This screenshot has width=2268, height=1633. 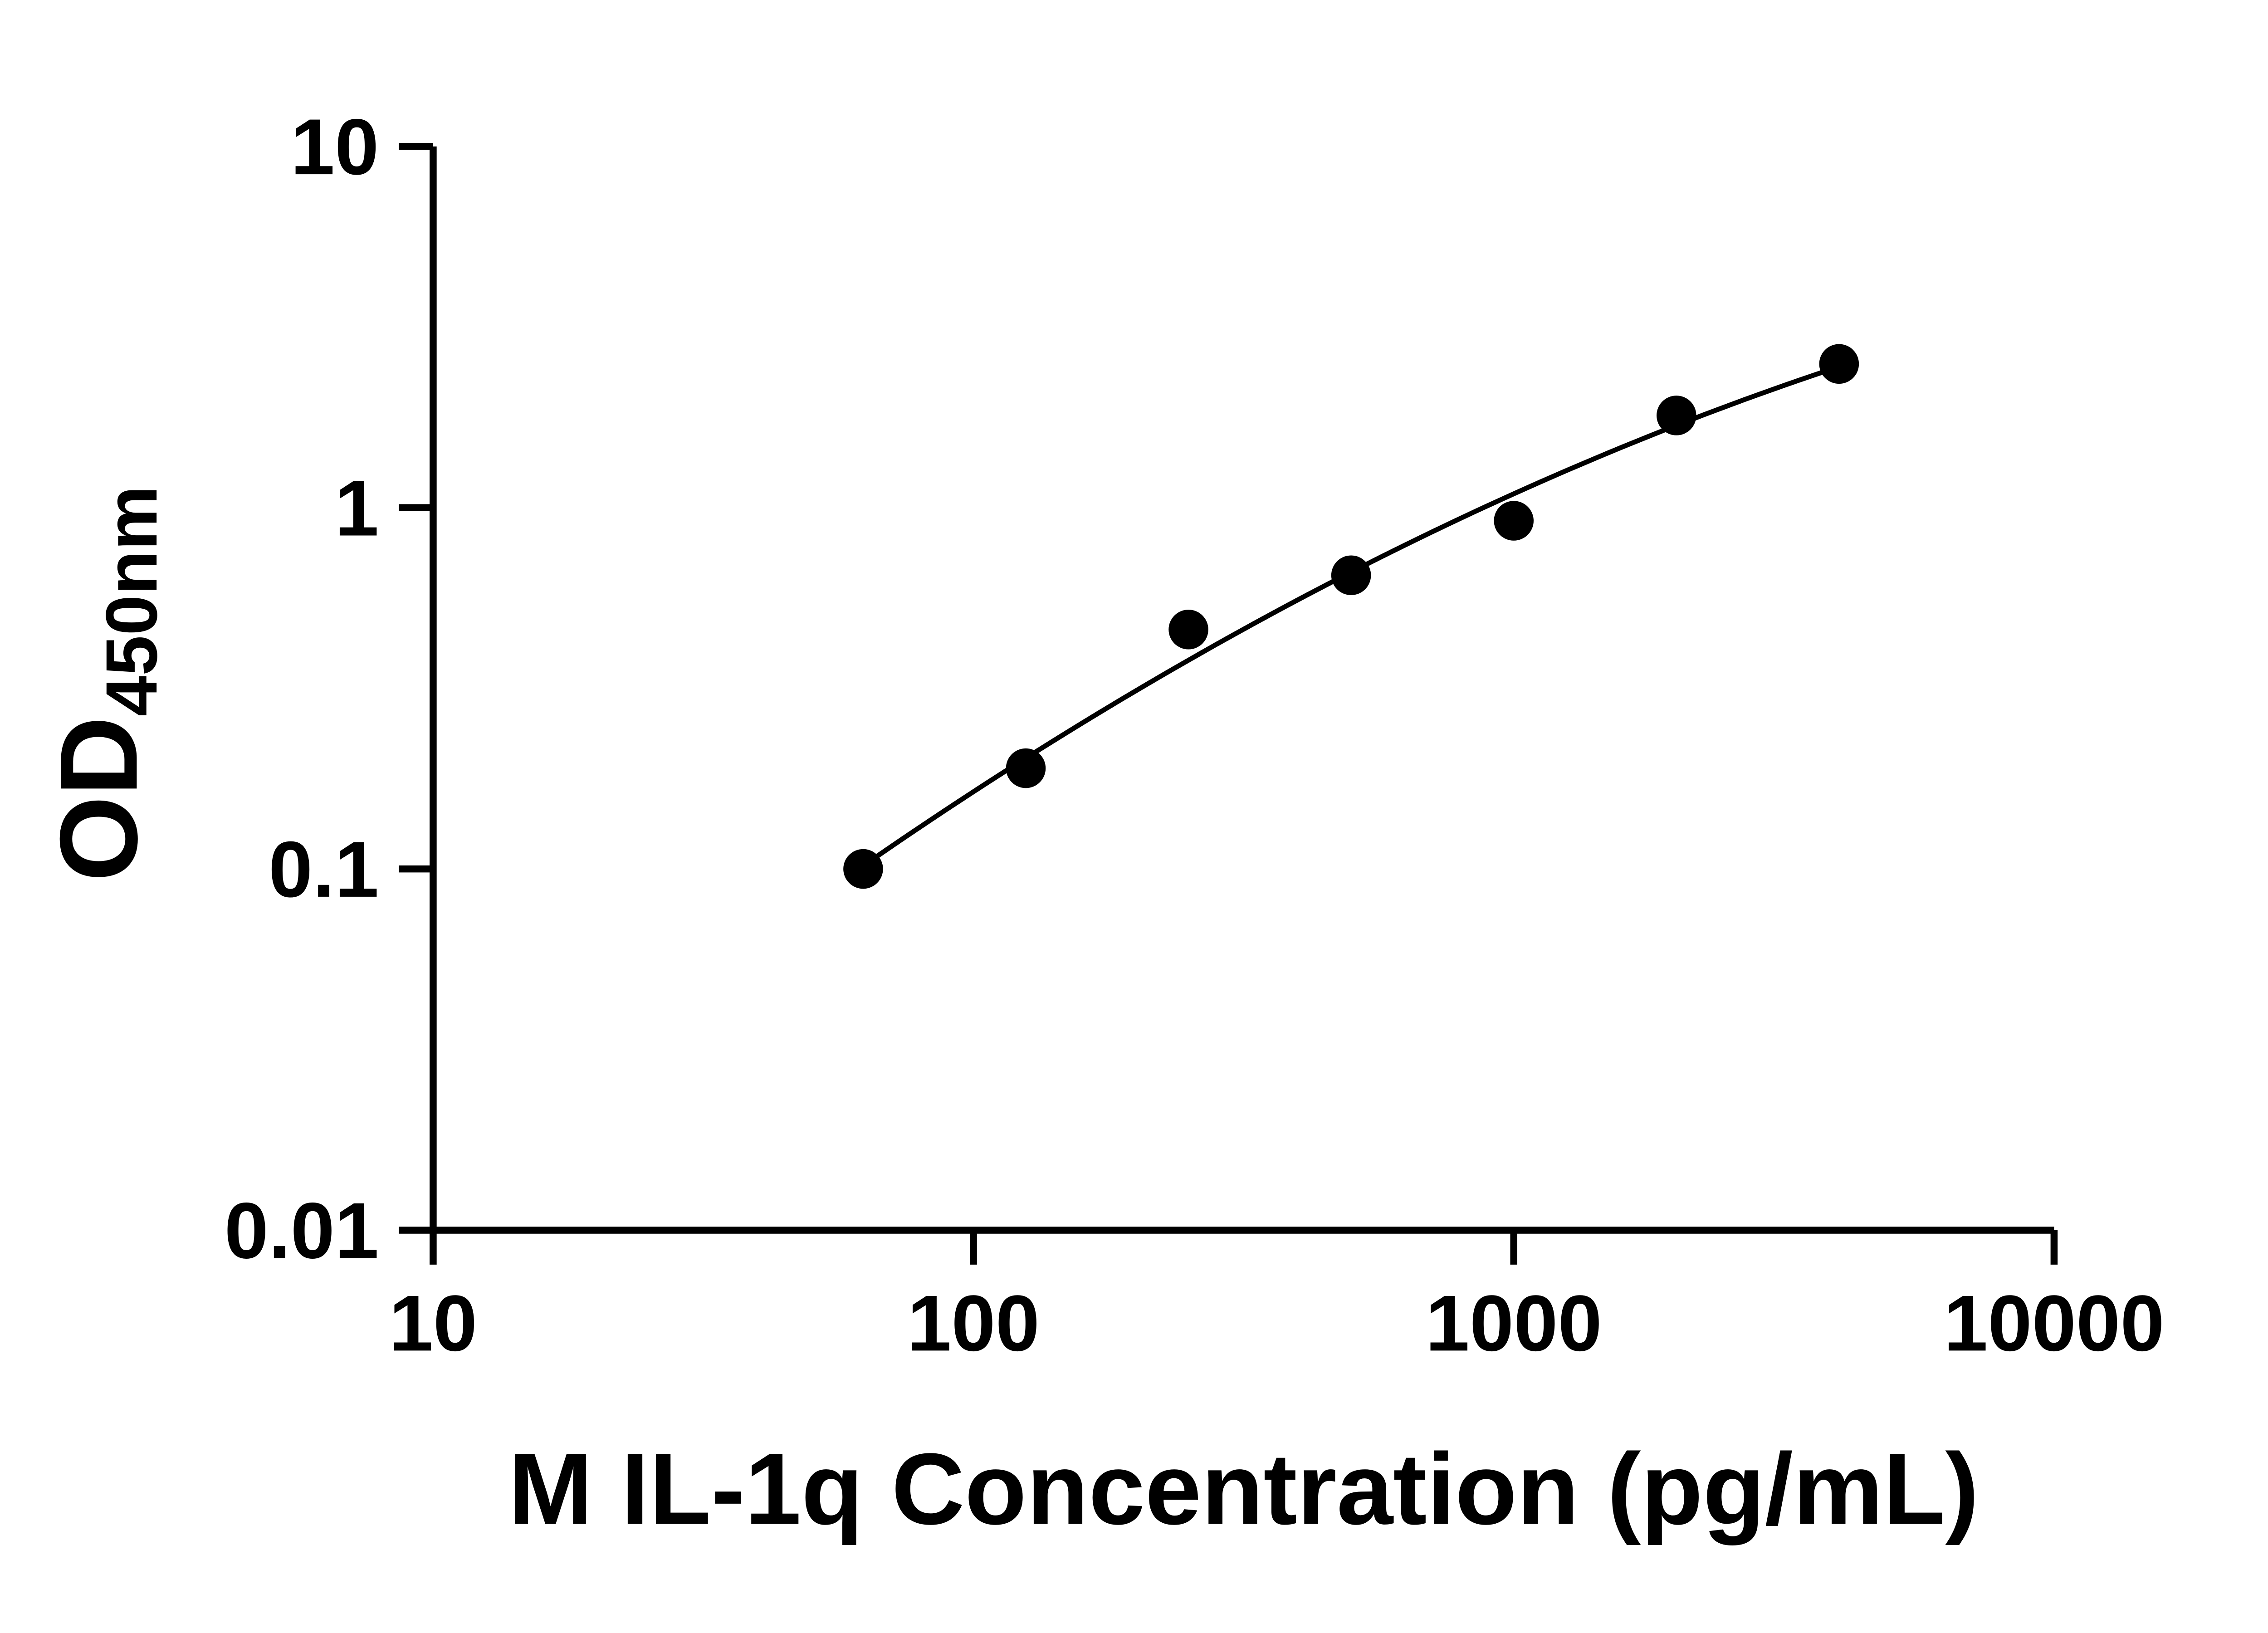 I want to click on fit-curve-line, so click(x=1350, y=616).